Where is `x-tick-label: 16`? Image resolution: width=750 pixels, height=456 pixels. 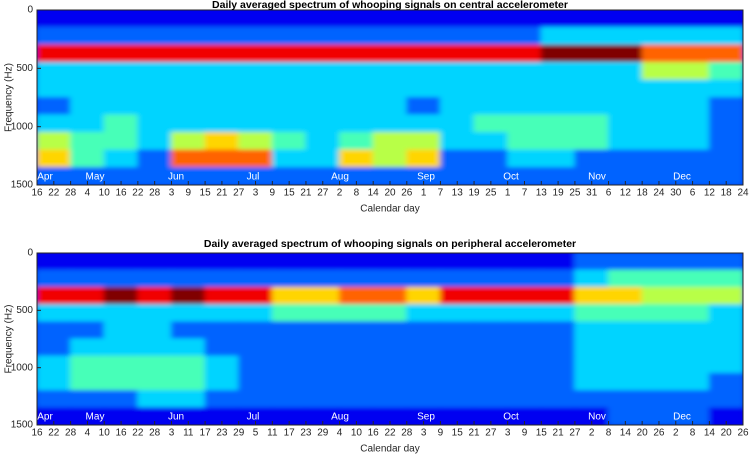 x-tick-label: 16 is located at coordinates (374, 433).